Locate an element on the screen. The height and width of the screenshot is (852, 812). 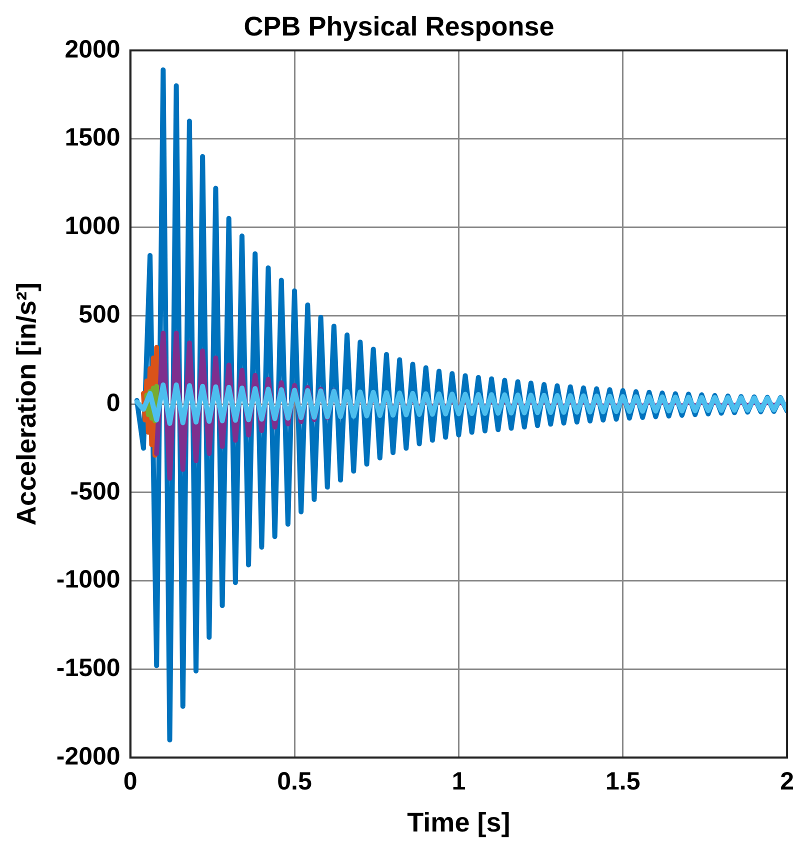
x-axis-title: Time [s] is located at coordinates (458, 822).